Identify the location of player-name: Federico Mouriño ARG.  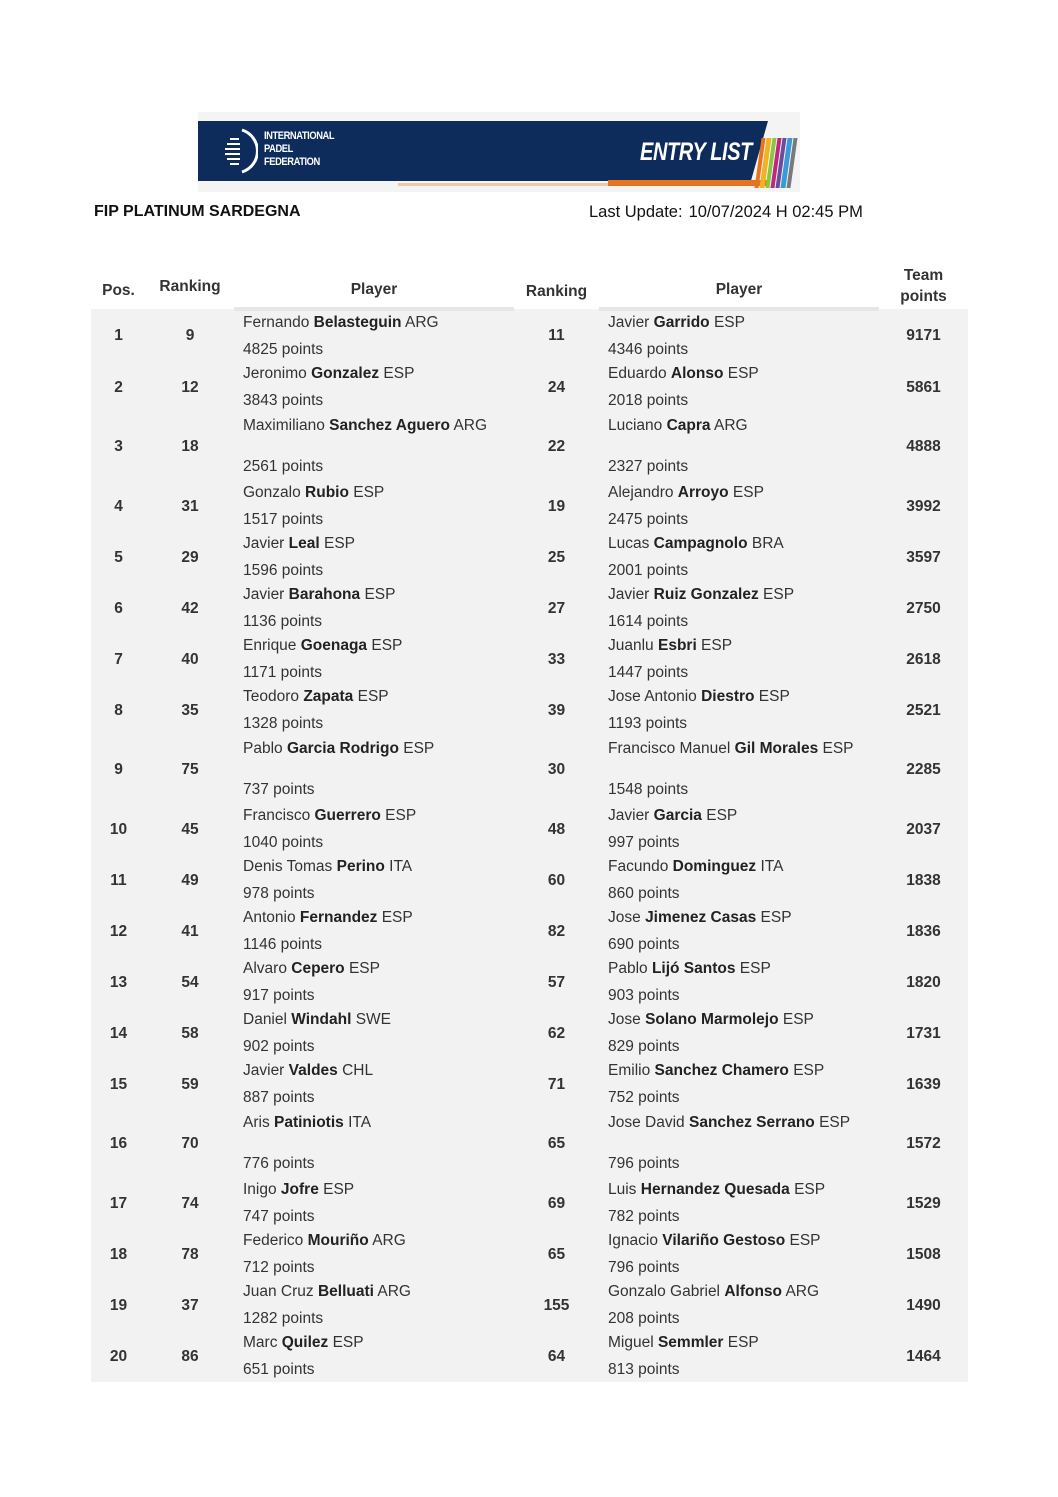
(324, 1240).